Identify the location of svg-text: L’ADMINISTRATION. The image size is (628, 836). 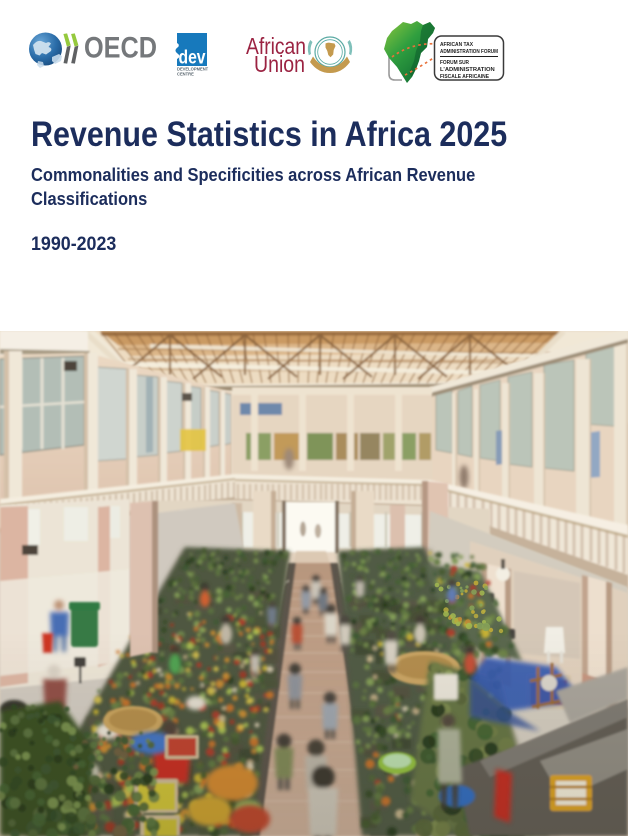
(467, 70).